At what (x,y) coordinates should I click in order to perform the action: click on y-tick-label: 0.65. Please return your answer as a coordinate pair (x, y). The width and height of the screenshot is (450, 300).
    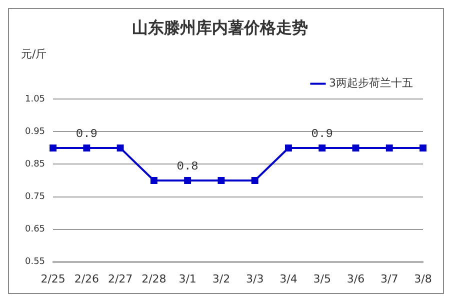
    Looking at the image, I should click on (35, 229).